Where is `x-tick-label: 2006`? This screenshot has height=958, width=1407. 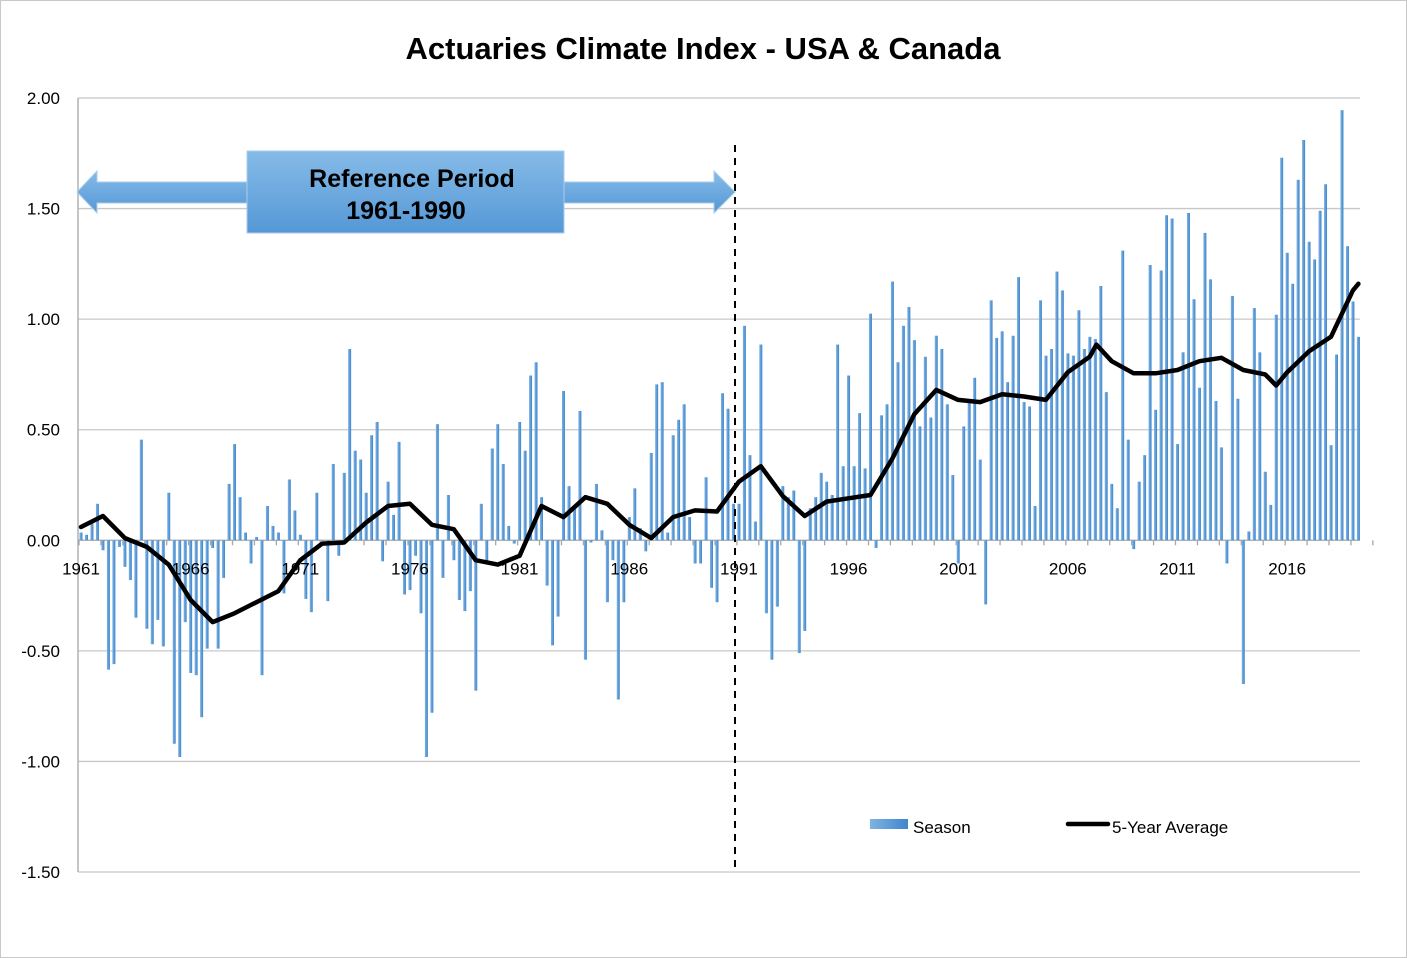 x-tick-label: 2006 is located at coordinates (1068, 568).